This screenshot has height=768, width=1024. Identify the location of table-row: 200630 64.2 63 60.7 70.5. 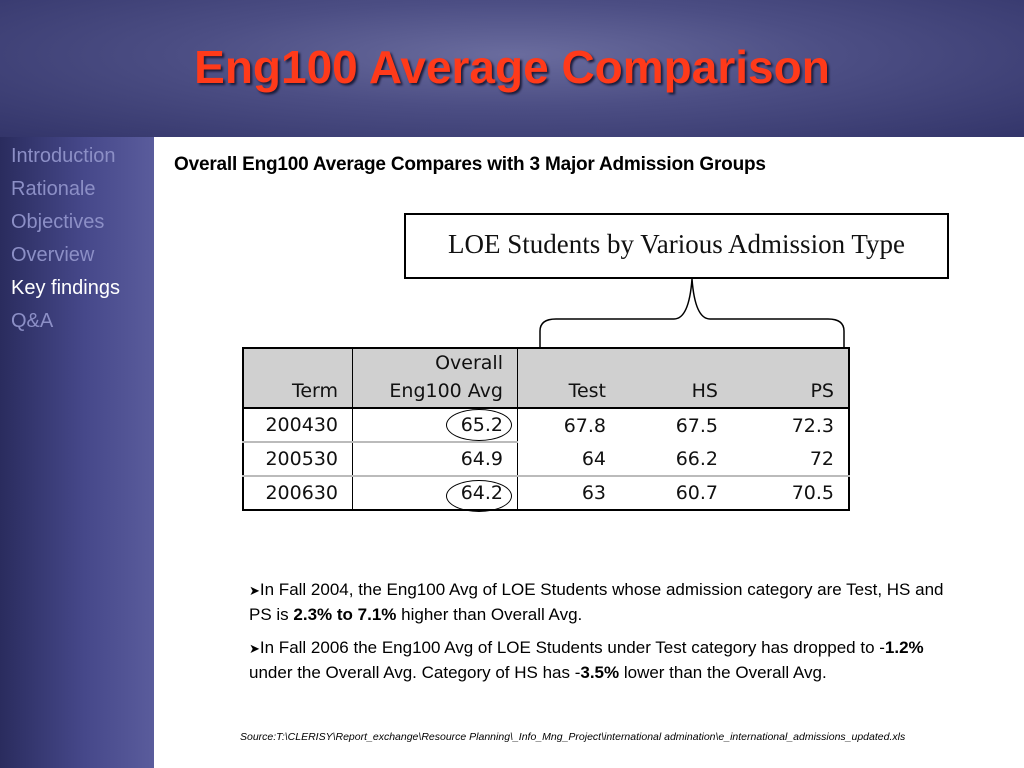
(546, 493).